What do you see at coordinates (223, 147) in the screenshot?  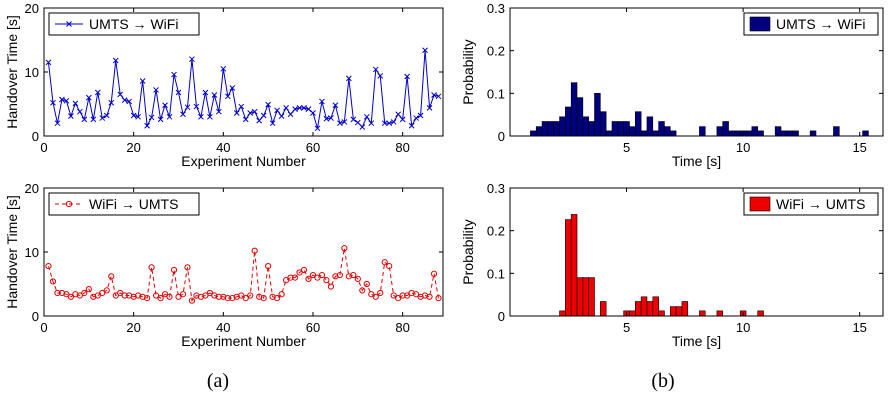 I see `x-tick-label: 40` at bounding box center [223, 147].